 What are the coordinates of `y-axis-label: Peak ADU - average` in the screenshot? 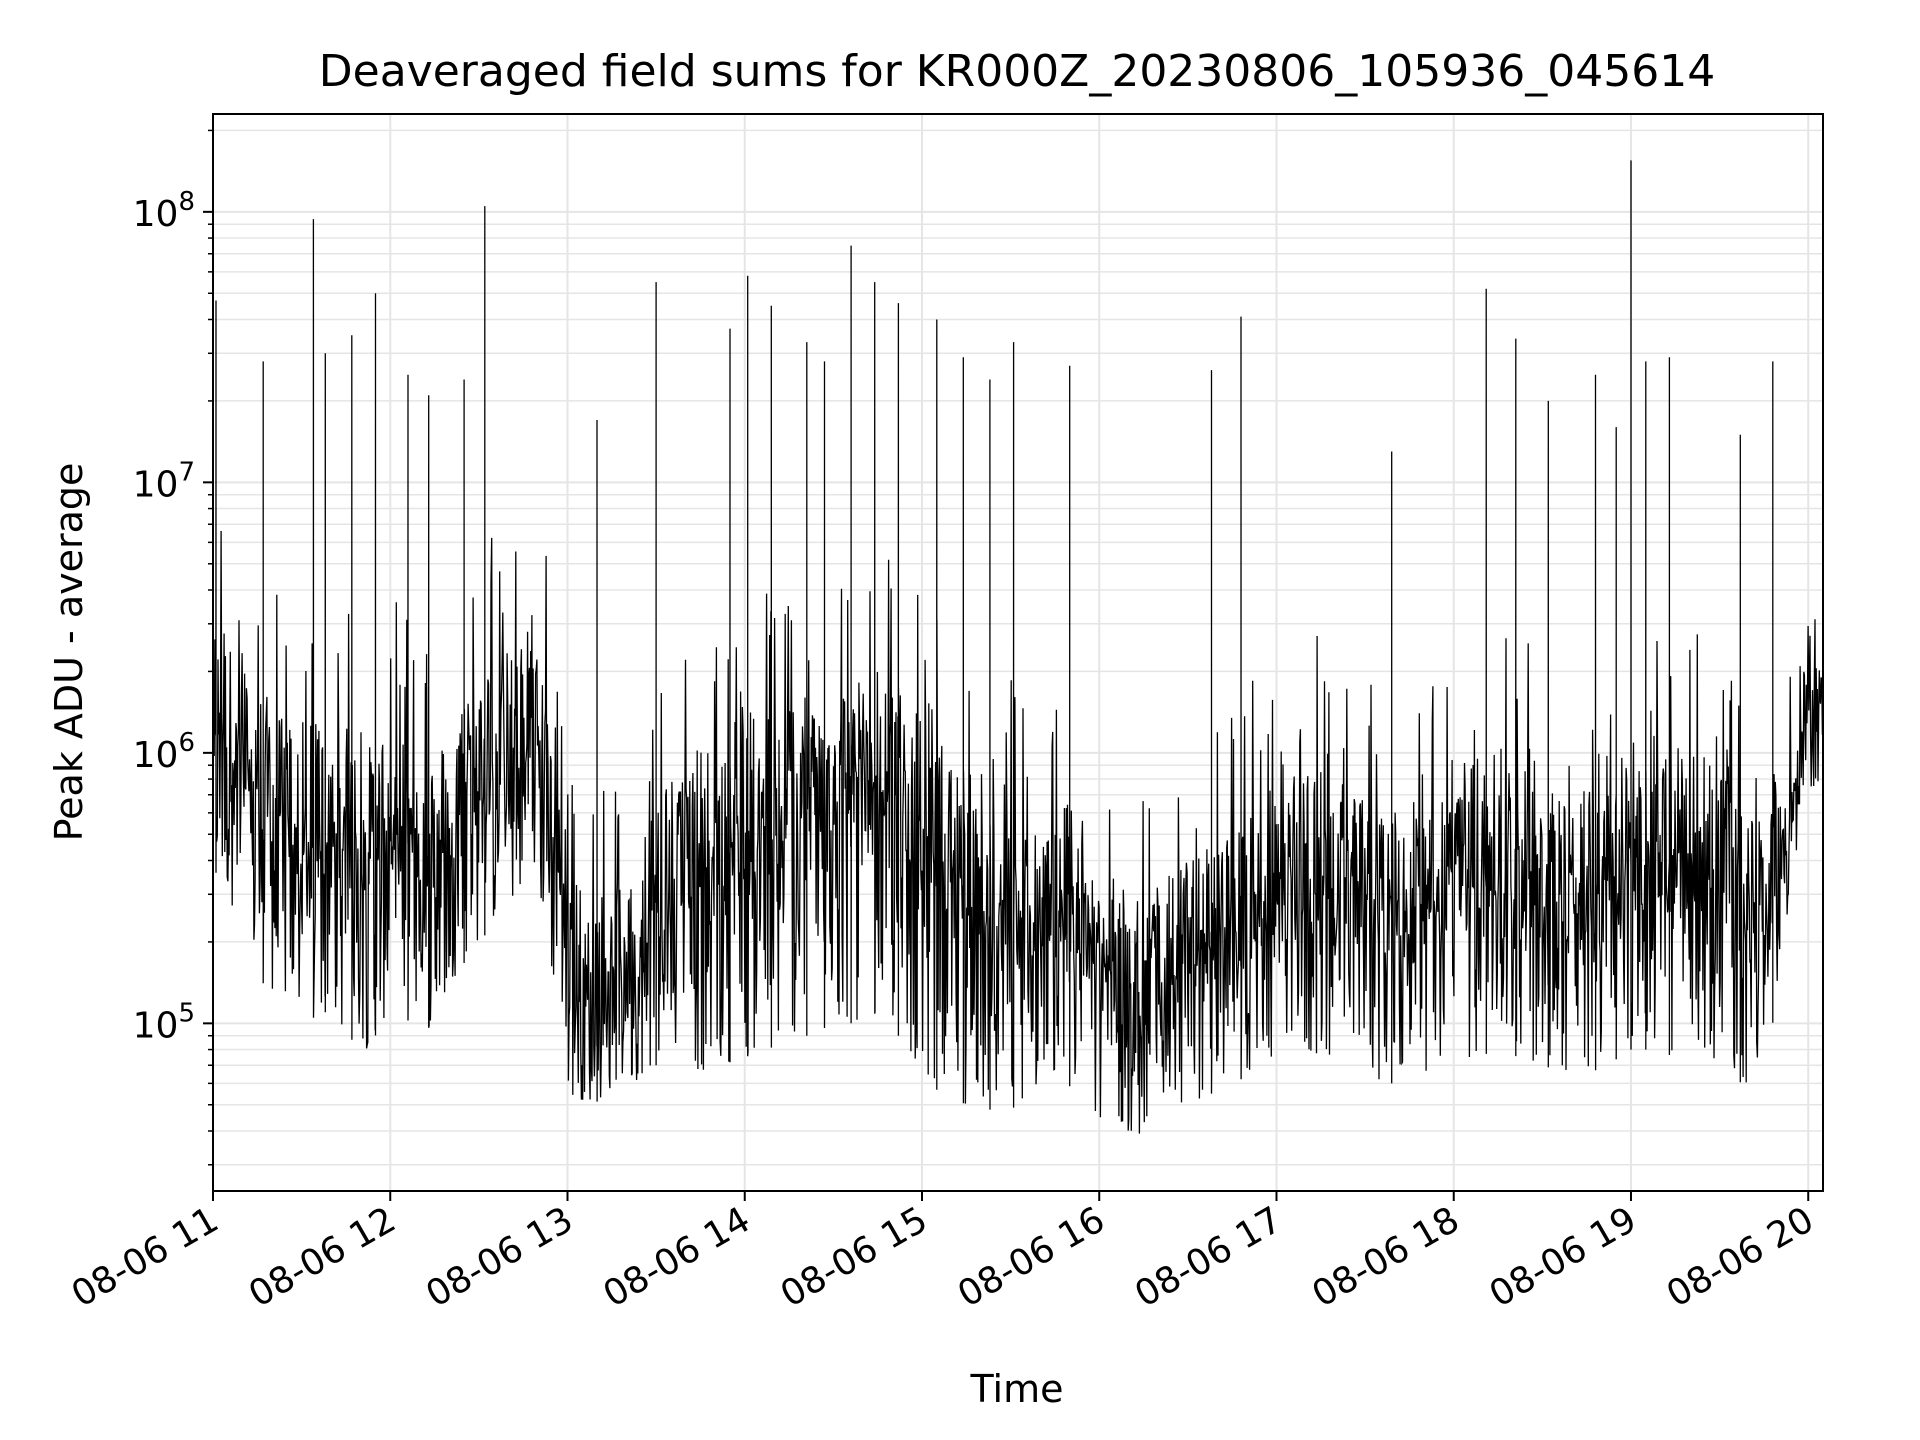 It's located at (69, 652).